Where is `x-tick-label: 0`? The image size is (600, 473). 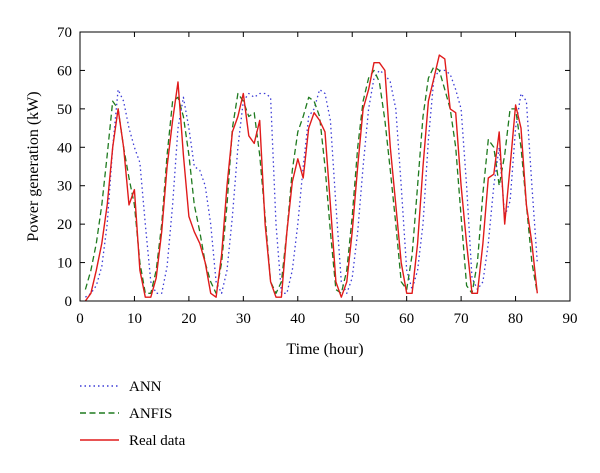 x-tick-label: 0 is located at coordinates (80, 319).